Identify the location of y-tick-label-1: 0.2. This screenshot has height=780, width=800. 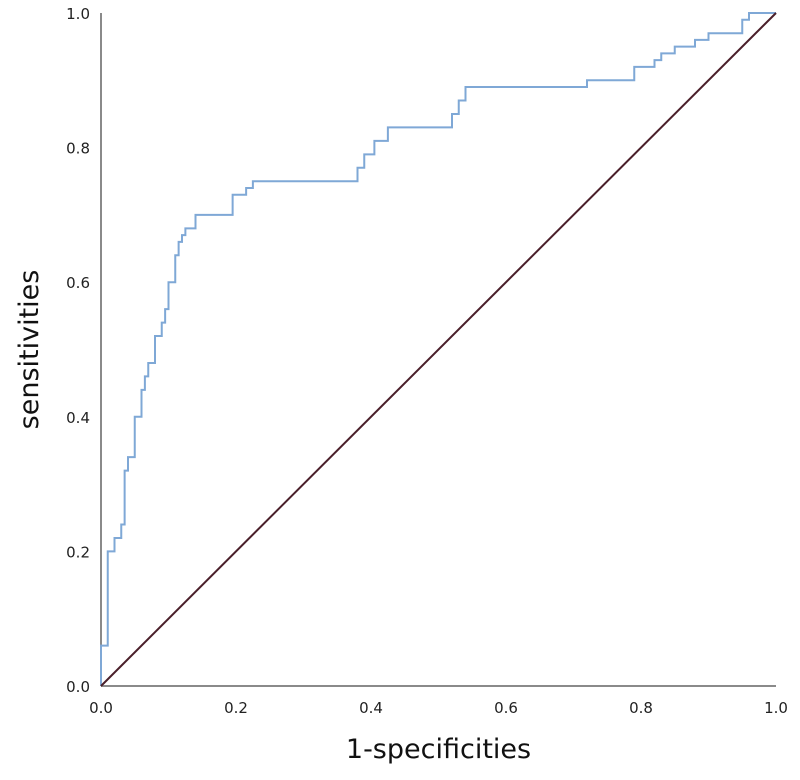
(78, 552).